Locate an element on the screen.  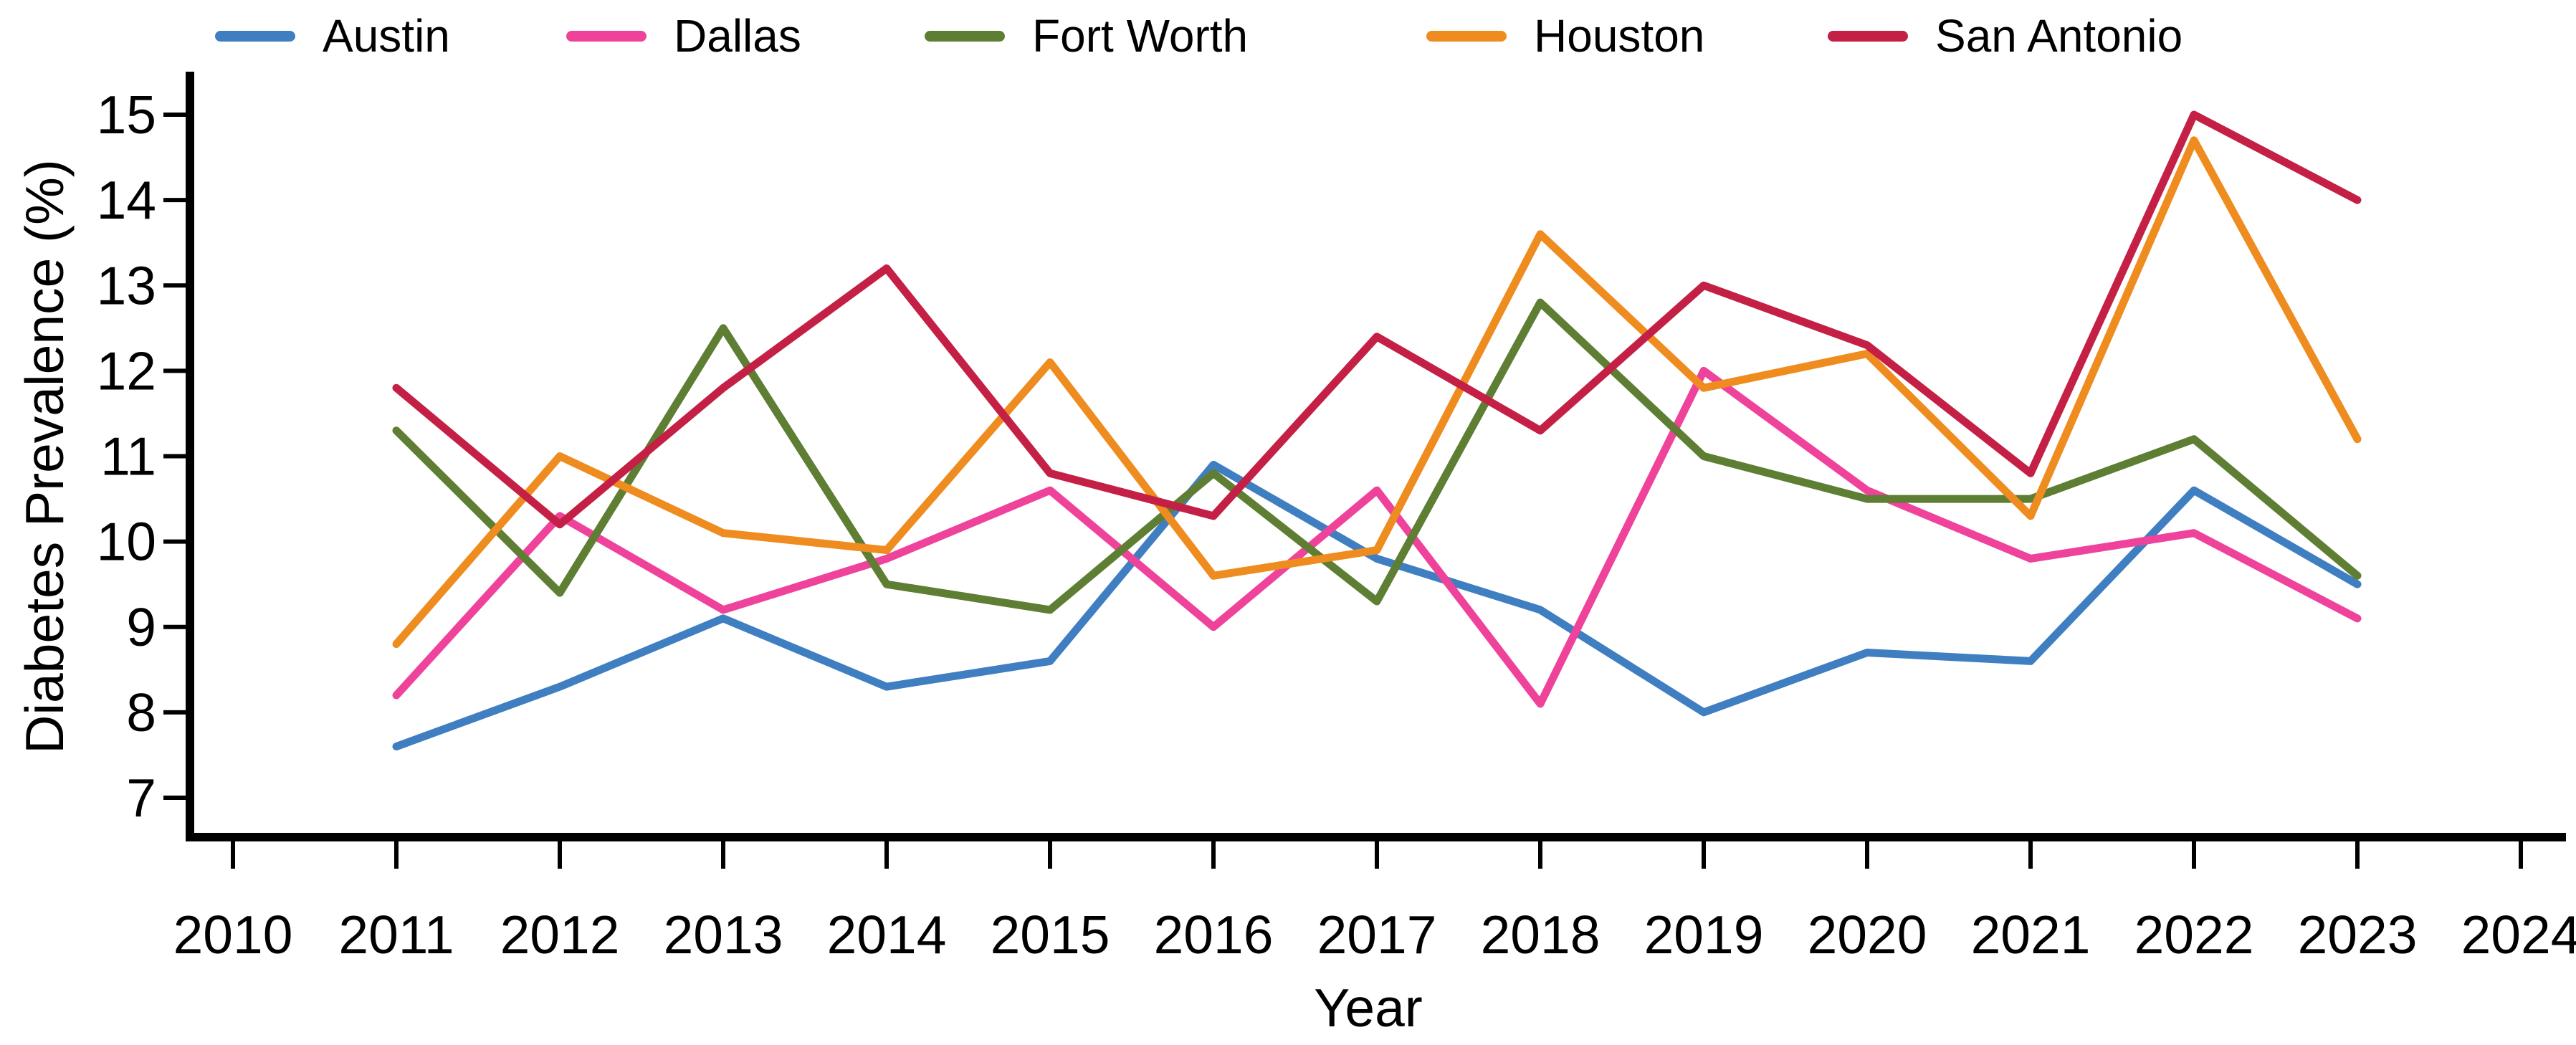
y-tick-label: 11 is located at coordinates (128, 456).